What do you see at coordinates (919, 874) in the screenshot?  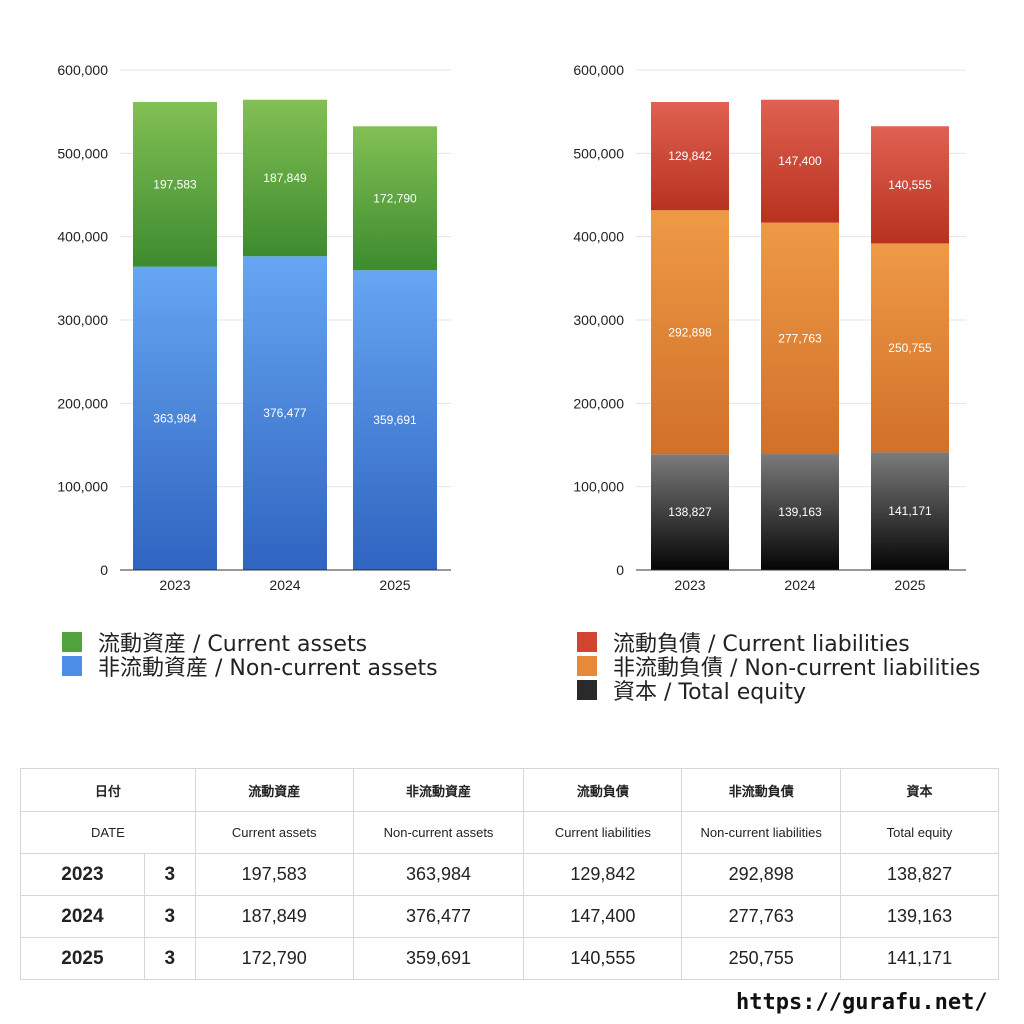 I see `cell-total-equity: 138,827` at bounding box center [919, 874].